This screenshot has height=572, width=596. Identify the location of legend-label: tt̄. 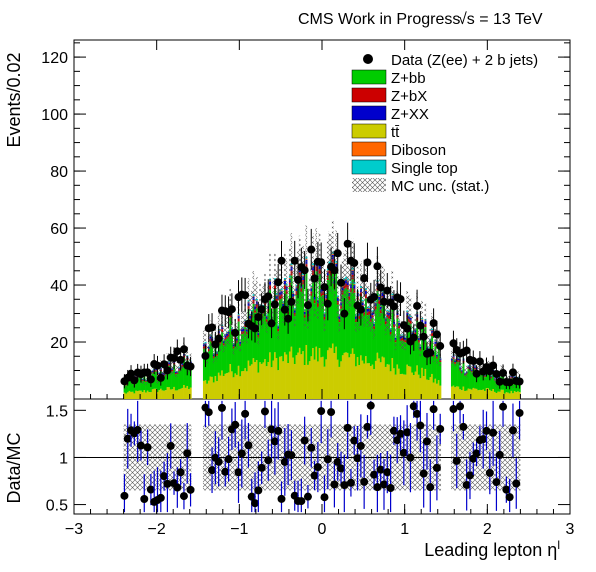
(395, 132).